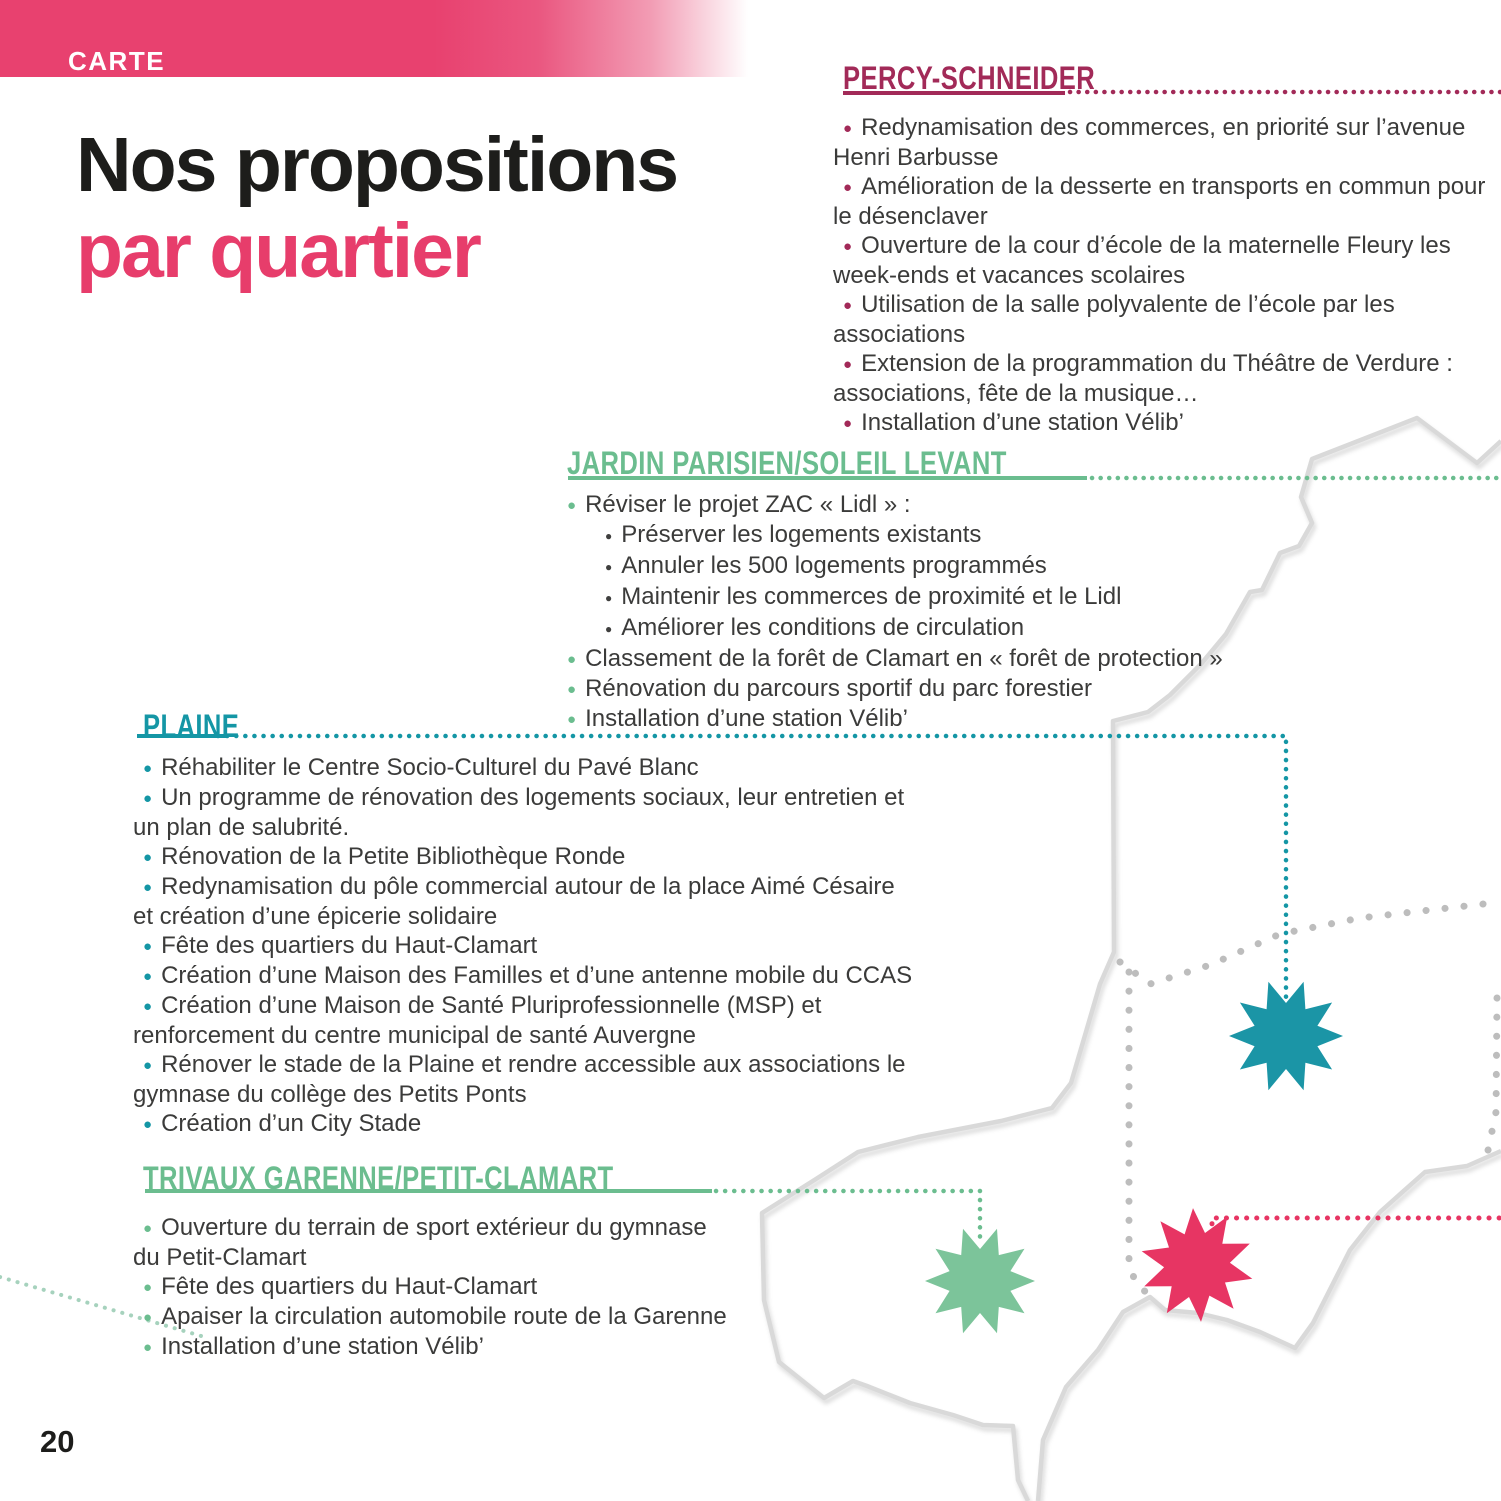  Describe the element at coordinates (374, 38) in the screenshot. I see `page-top-banner: CARTE` at that location.